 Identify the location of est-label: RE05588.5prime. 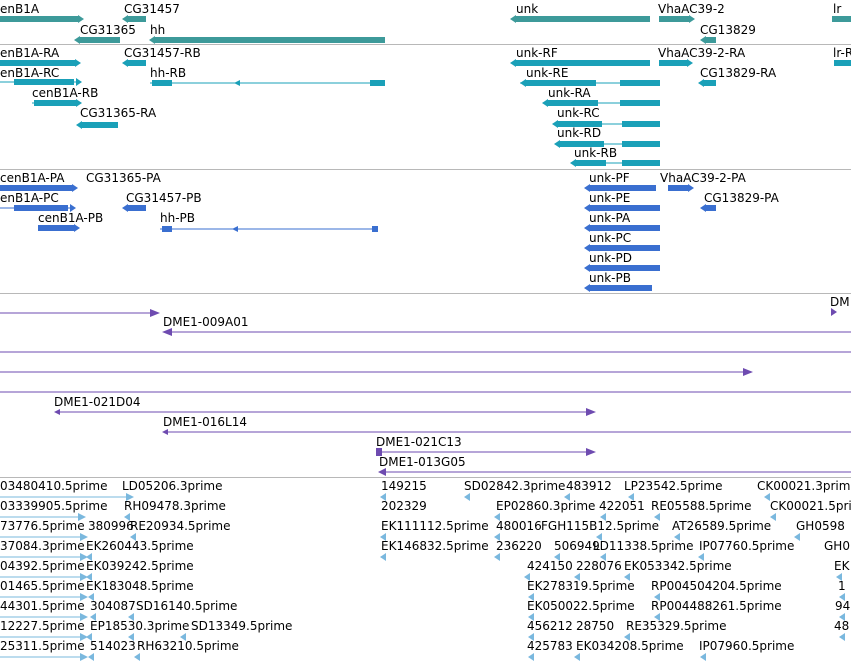
(701, 506).